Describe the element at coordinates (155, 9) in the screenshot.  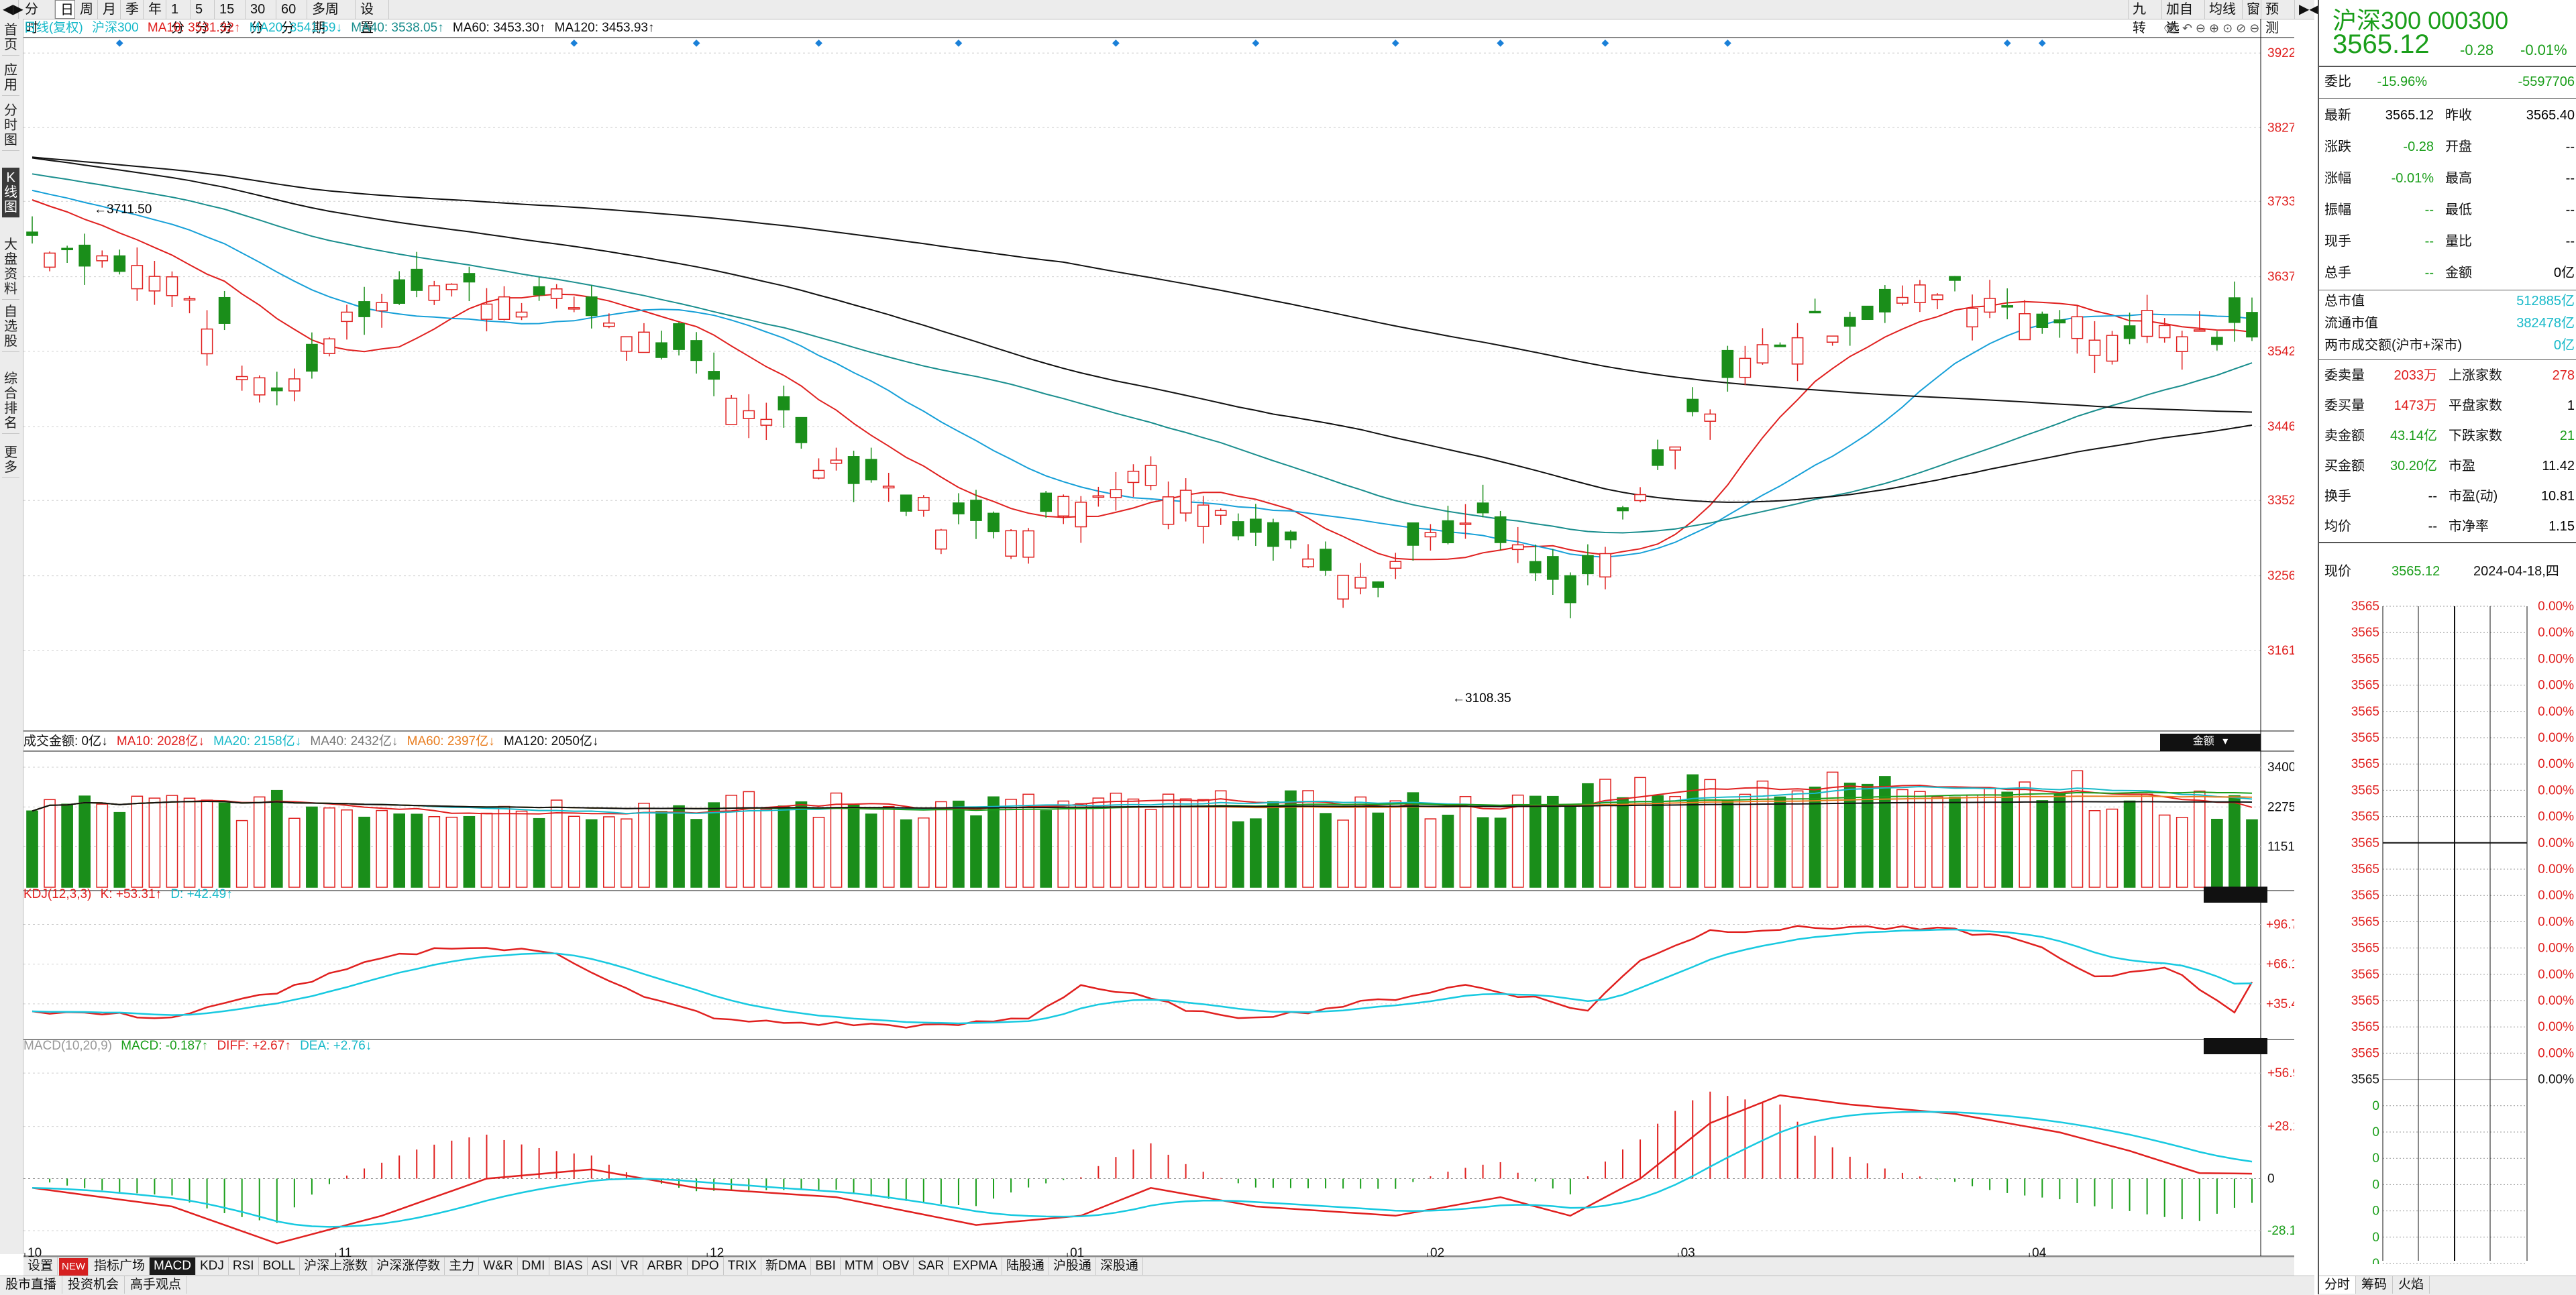
I see `period-5: 年` at that location.